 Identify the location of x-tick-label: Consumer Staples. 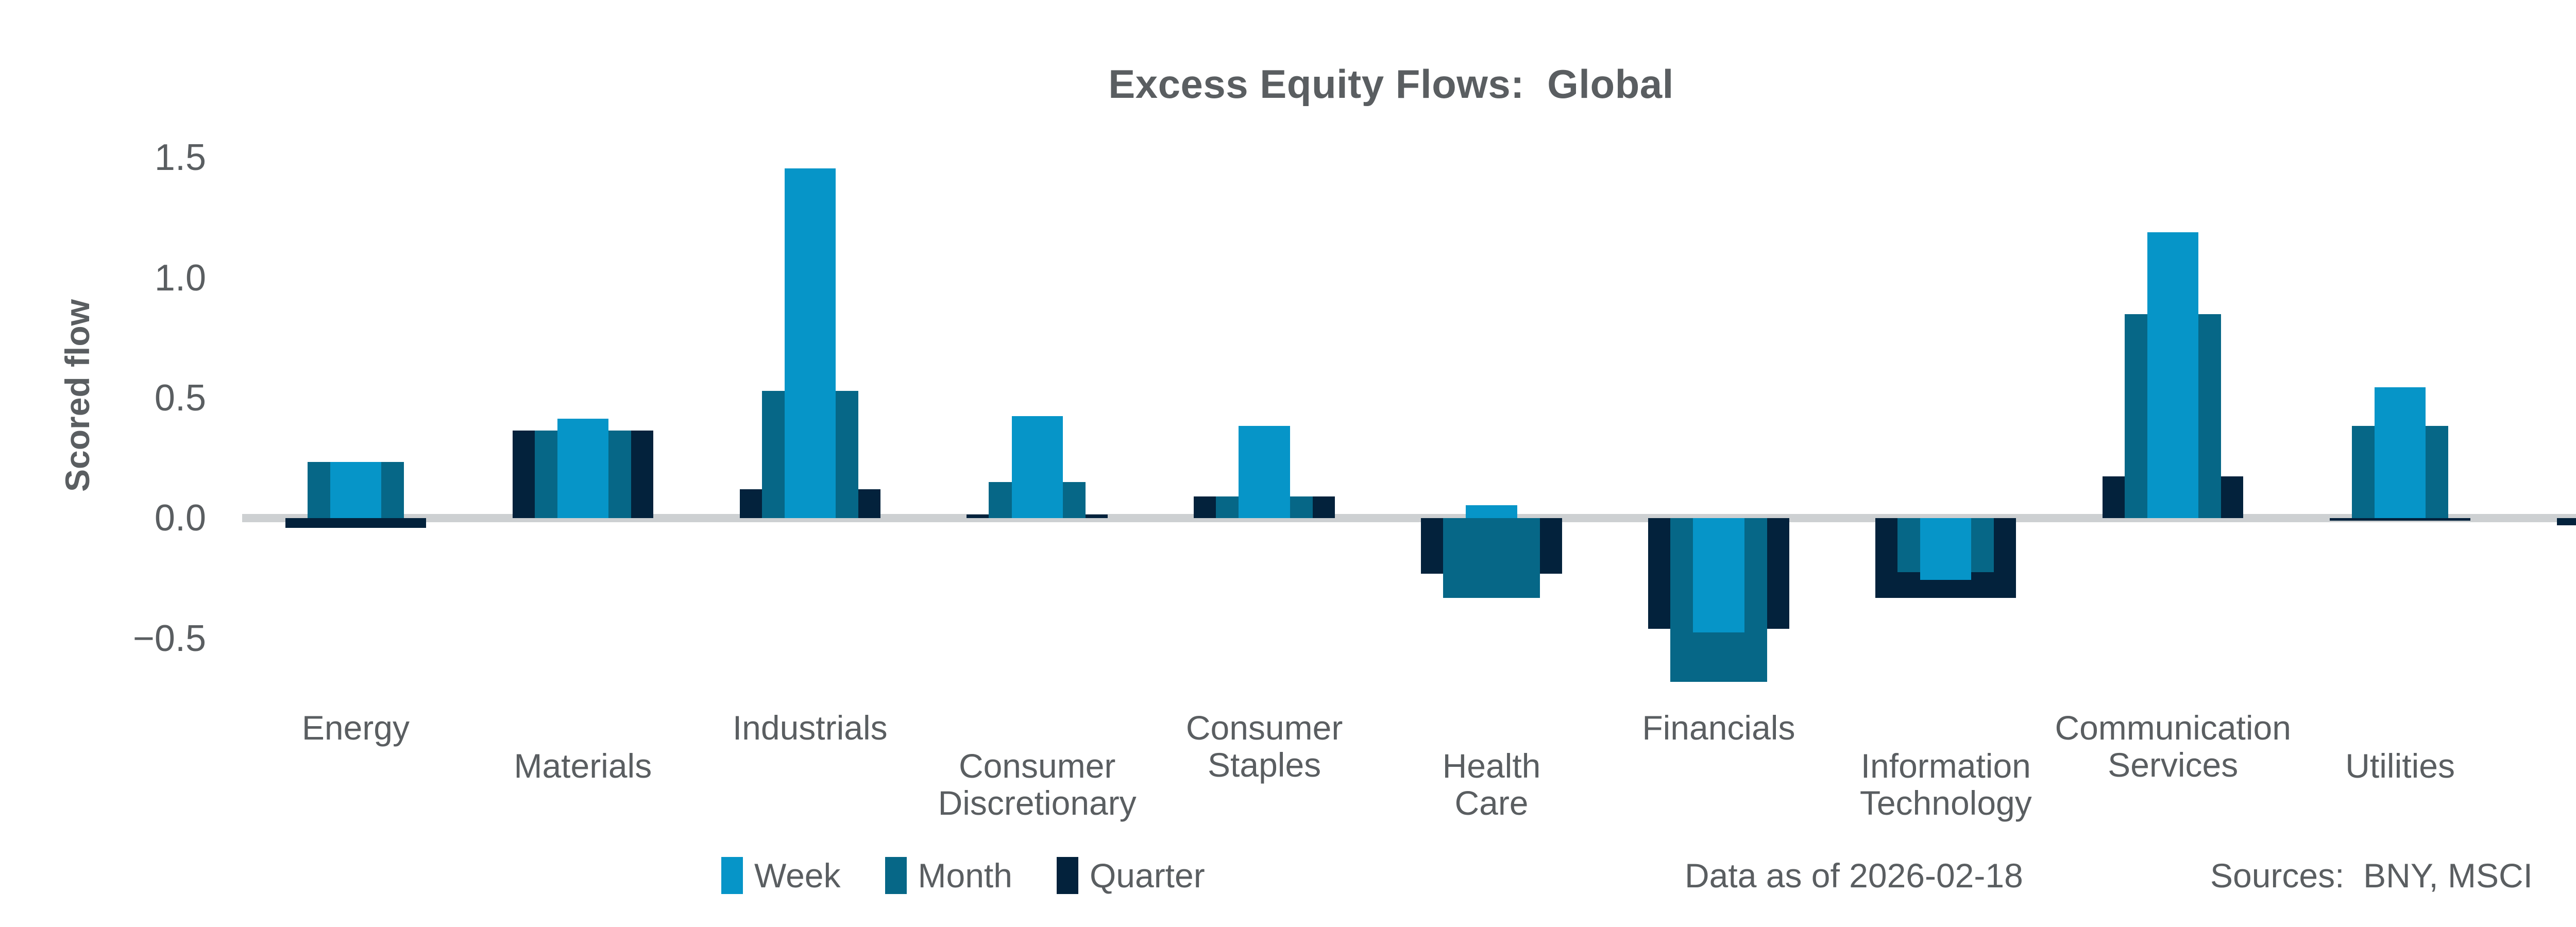
(1264, 747).